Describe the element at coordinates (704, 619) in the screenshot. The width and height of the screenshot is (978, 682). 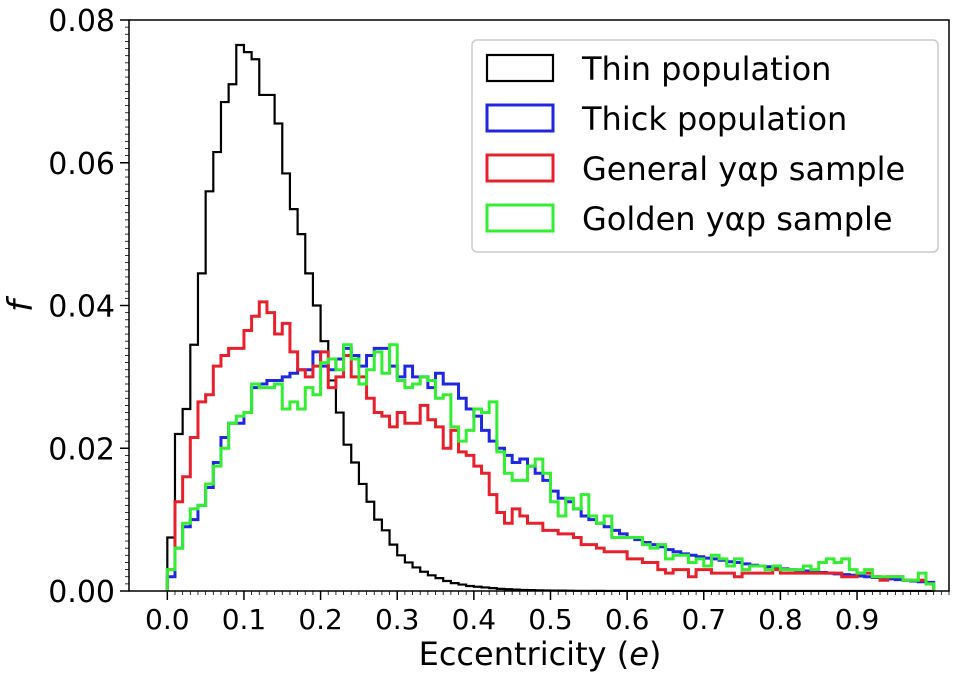
I see `x-tick-label: 0.7` at that location.